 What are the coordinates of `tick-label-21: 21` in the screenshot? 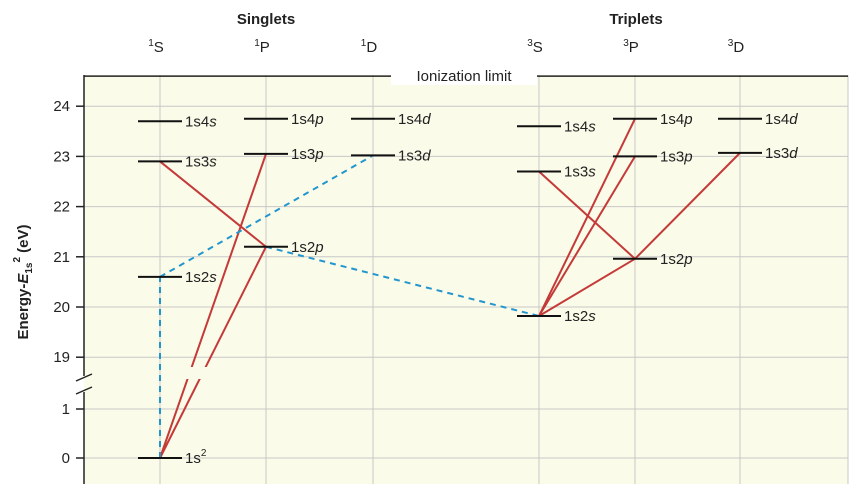 It's located at (61, 257).